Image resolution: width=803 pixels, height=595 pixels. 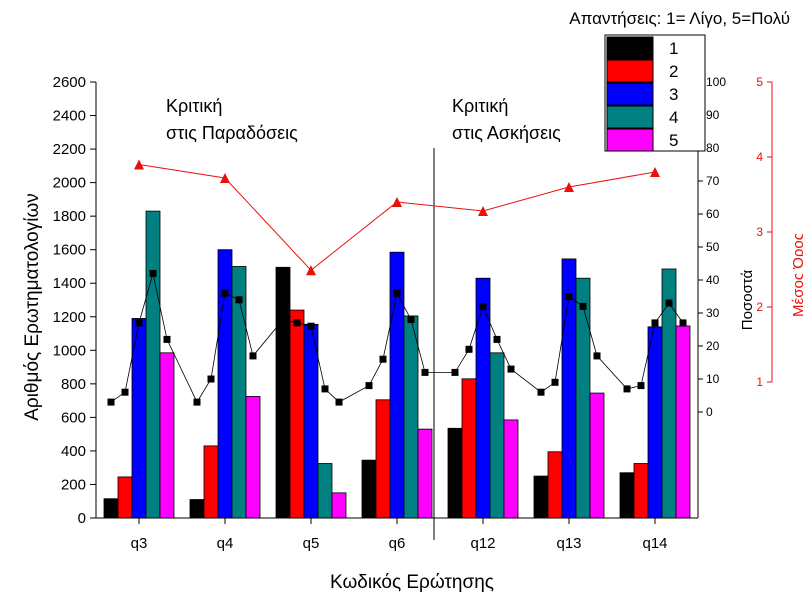 What do you see at coordinates (597, 455) in the screenshot?
I see `bar-series-5-q13` at bounding box center [597, 455].